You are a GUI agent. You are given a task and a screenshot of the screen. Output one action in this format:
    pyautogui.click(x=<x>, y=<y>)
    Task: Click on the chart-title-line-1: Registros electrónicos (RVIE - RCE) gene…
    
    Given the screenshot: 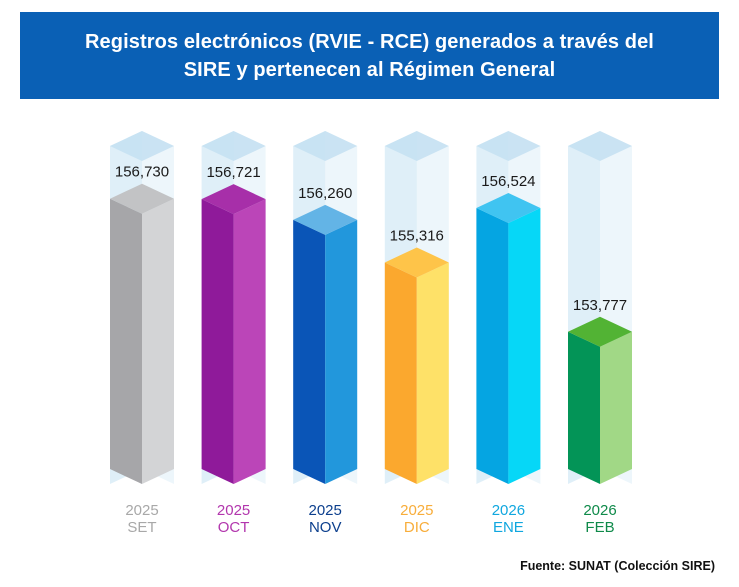 What is the action you would take?
    pyautogui.click(x=369, y=41)
    